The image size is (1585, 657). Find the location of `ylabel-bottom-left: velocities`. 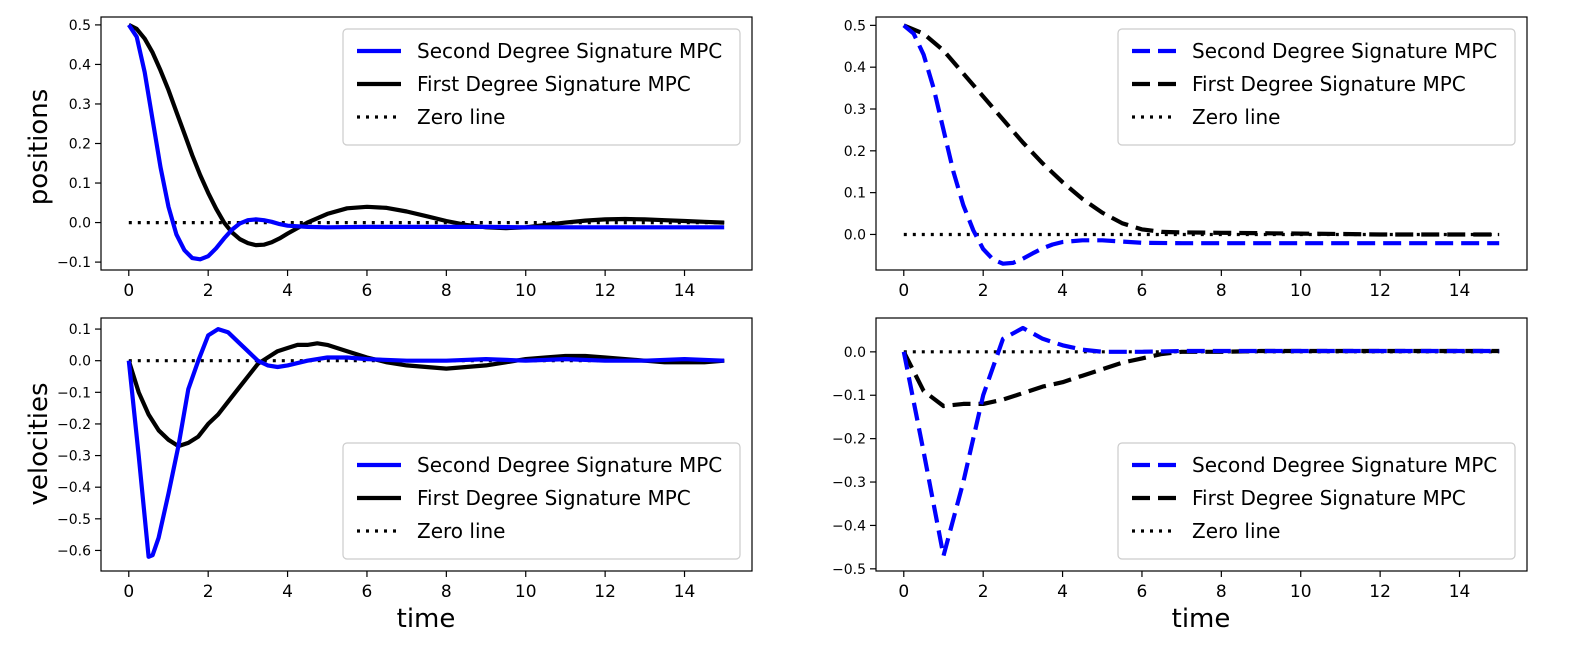

ylabel-bottom-left: velocities is located at coordinates (39, 444).